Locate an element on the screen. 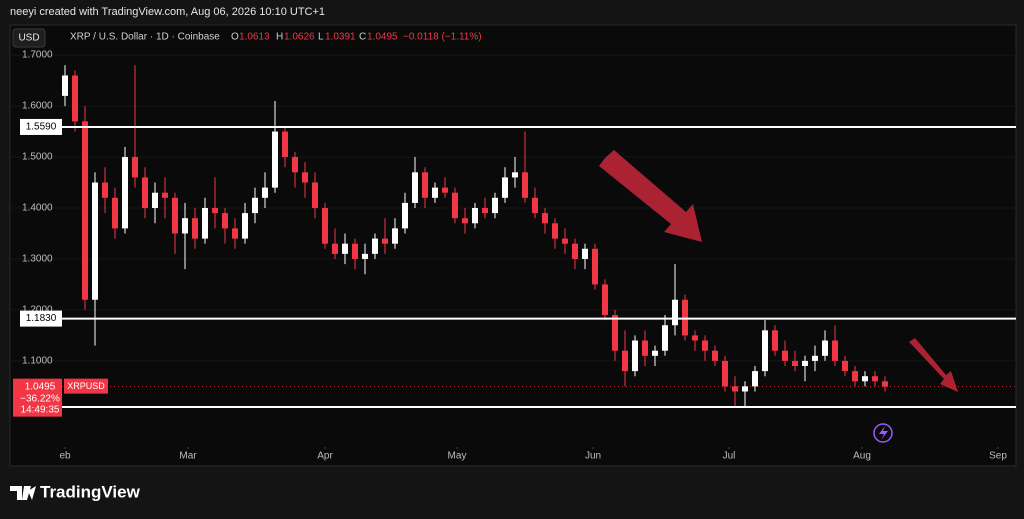  replay-icon is located at coordinates (883, 433).